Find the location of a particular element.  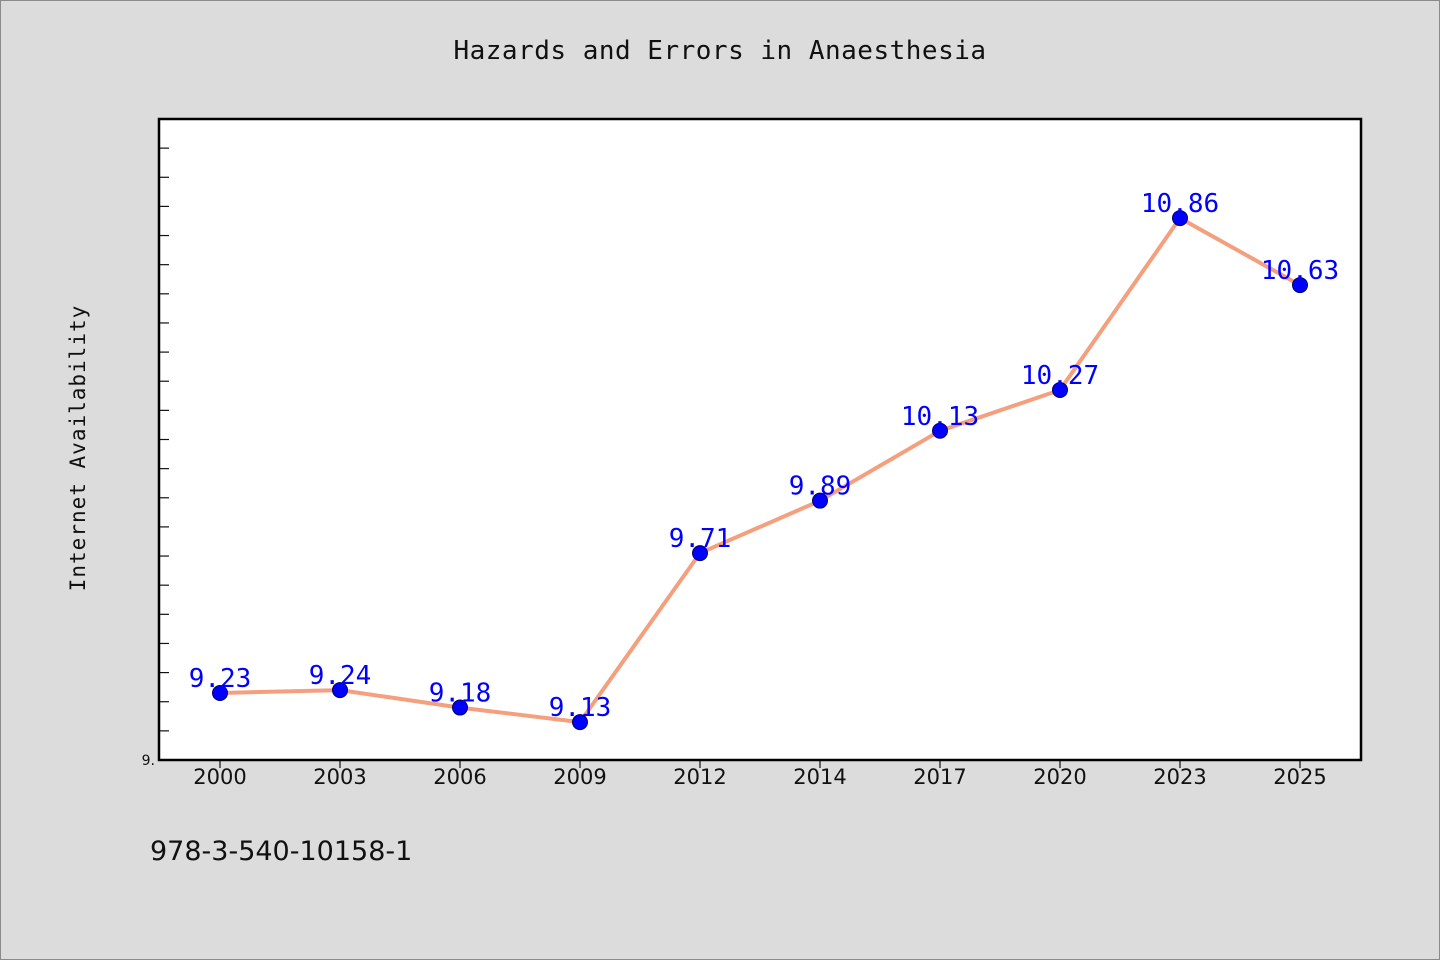

data-label: 10.86 is located at coordinates (1180, 204).